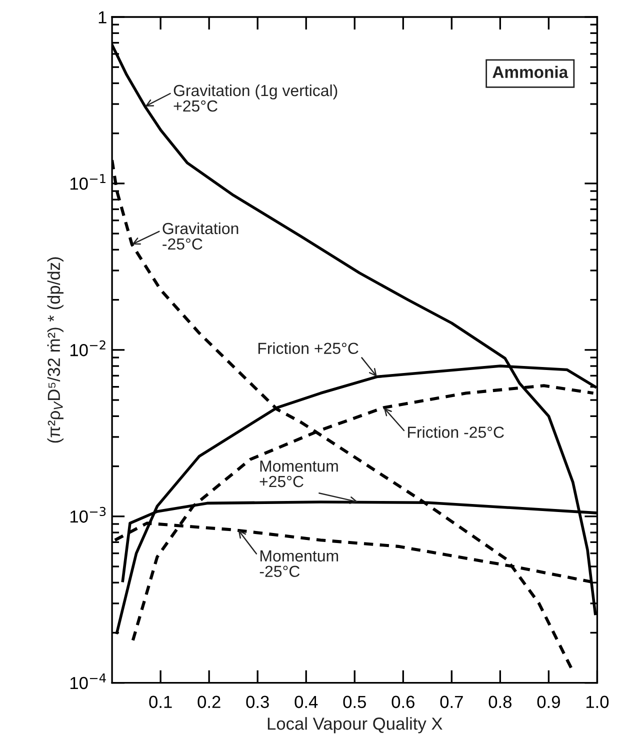 The image size is (626, 739). Describe the element at coordinates (55, 350) in the screenshot. I see `y-axis-title: (π²ρ$_{V}$D⁵/32 ṁ²) * (dp/dz)` at that location.